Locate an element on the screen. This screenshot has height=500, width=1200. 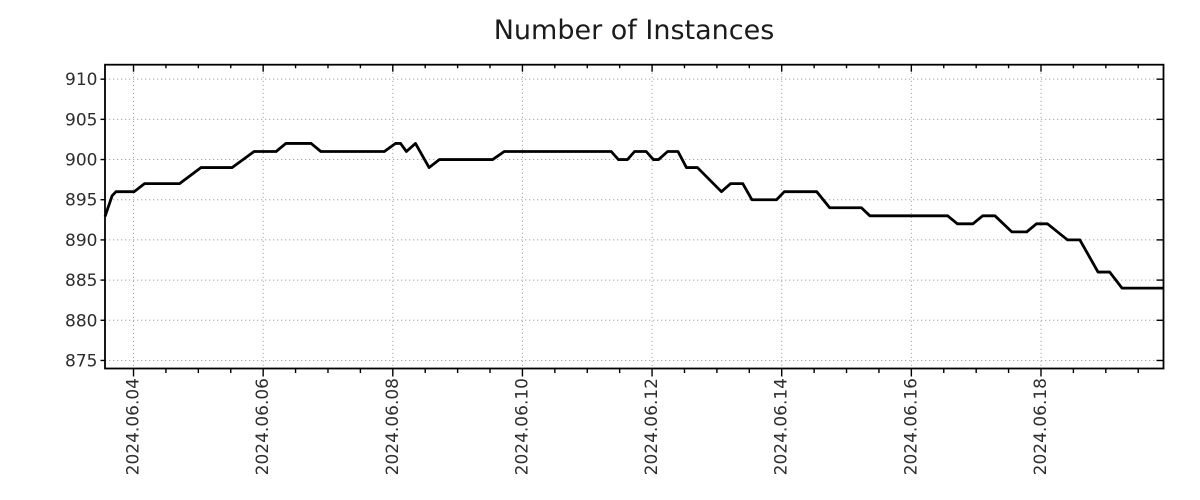
x-tick-label: 2024.06.12 is located at coordinates (652, 426).